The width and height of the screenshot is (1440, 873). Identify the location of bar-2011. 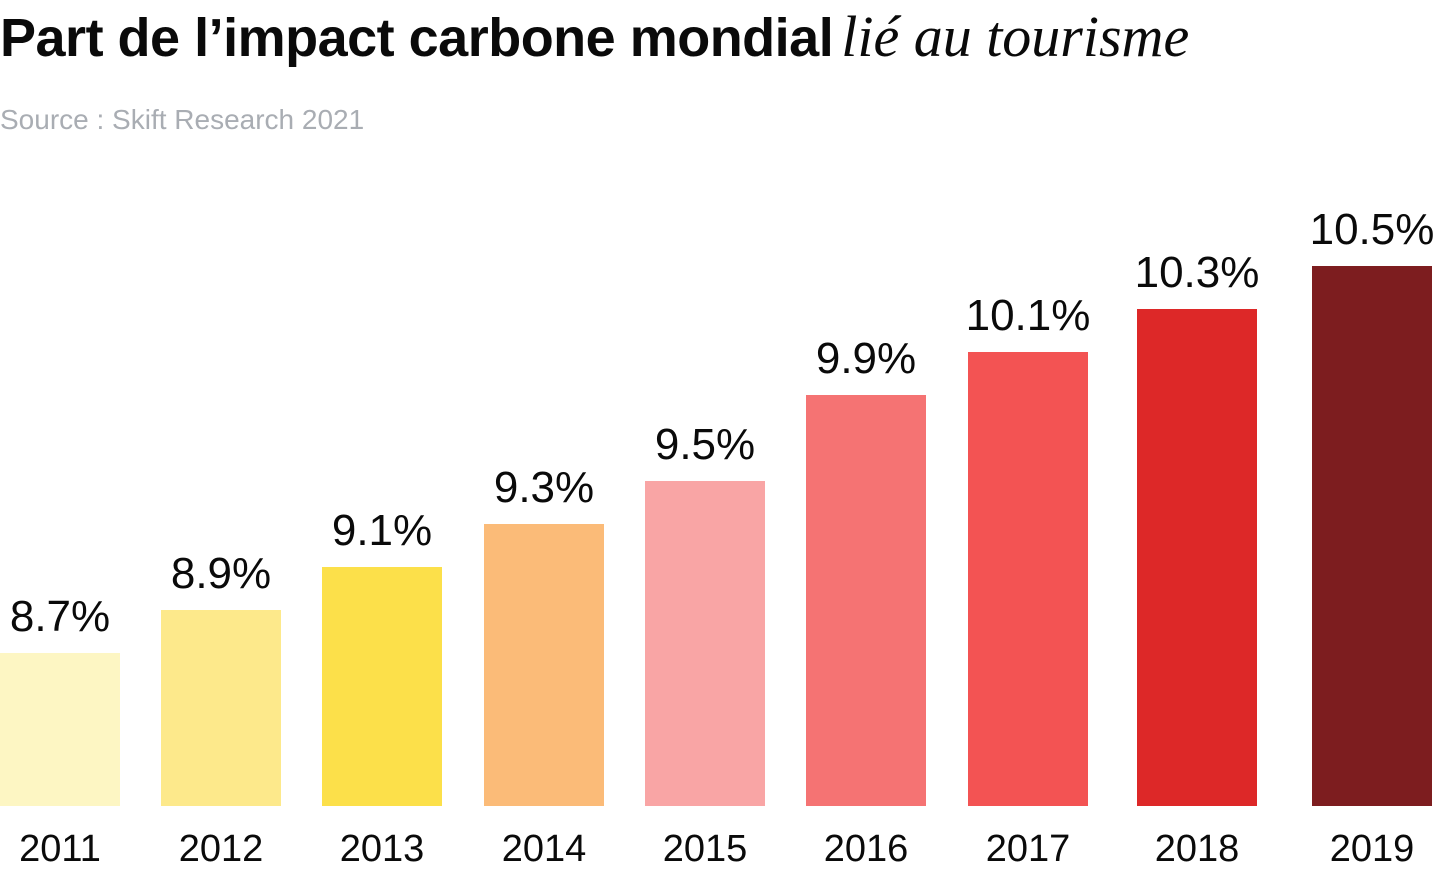
(60, 729).